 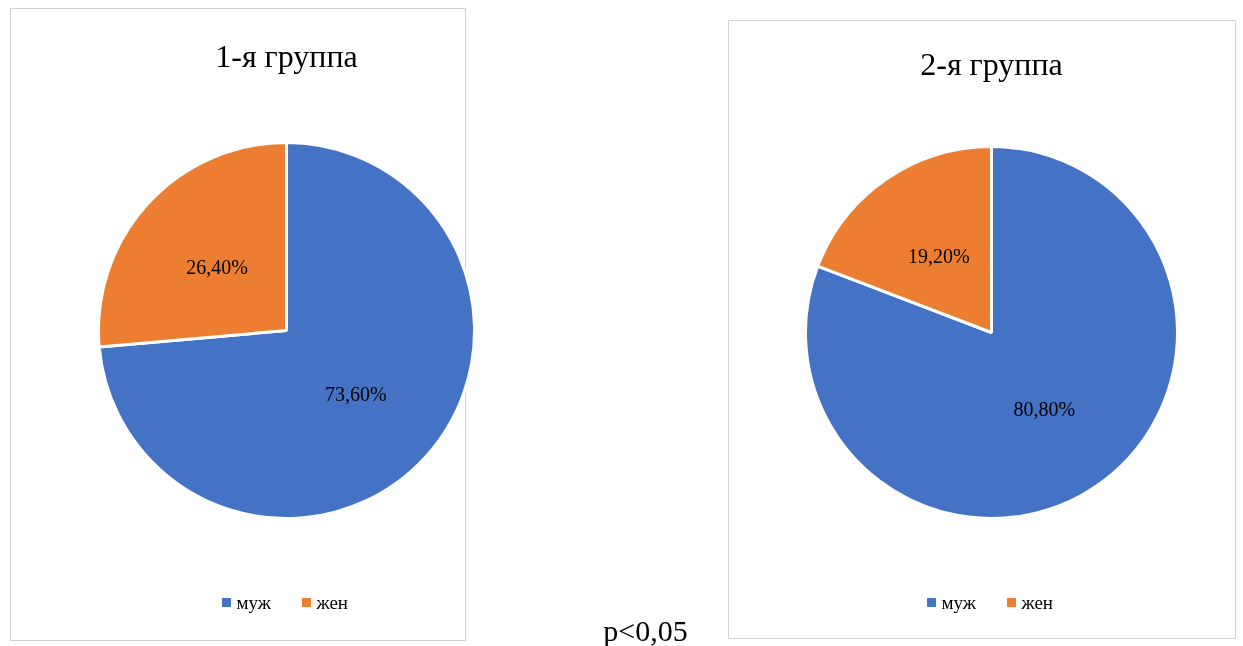 I want to click on chart-title: 2-я группа, so click(x=991, y=63).